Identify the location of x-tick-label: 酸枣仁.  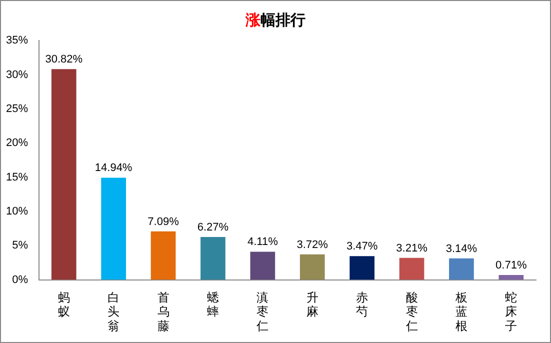
(411, 312).